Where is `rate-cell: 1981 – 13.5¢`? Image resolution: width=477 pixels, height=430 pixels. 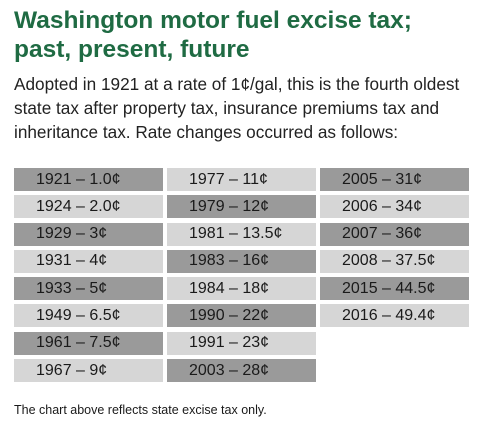 rate-cell: 1981 – 13.5¢ is located at coordinates (241, 234).